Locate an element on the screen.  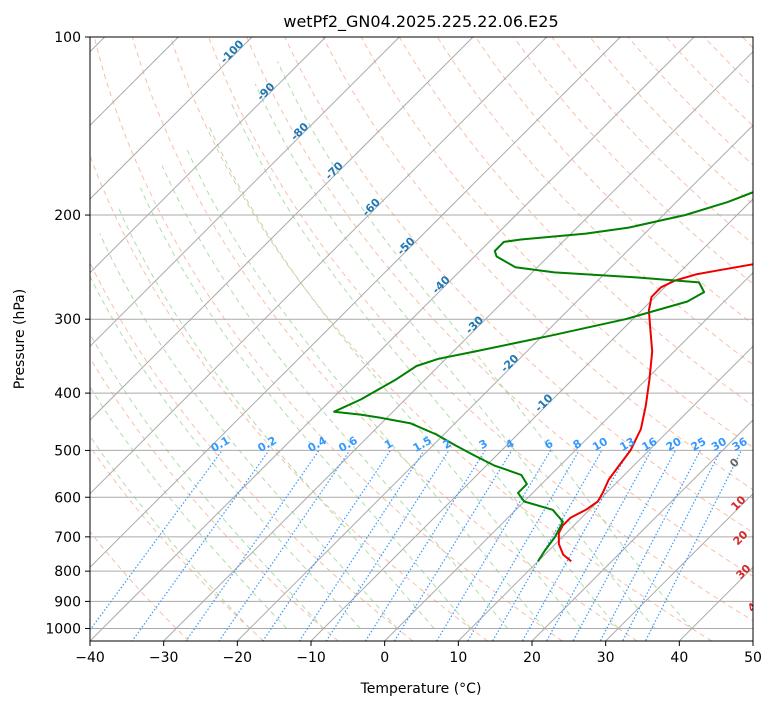
mixing-ratio-label: 20 is located at coordinates (674, 444).